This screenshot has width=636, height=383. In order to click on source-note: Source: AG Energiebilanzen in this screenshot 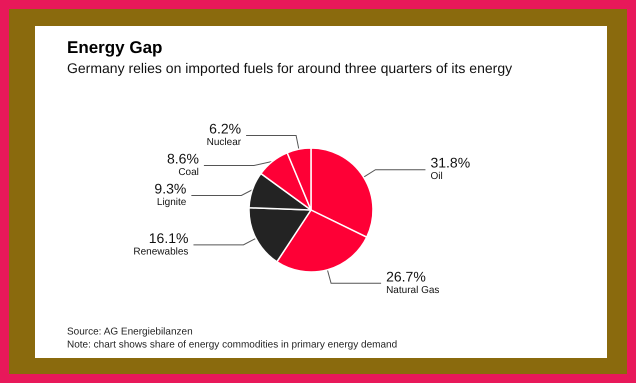, I will do `click(130, 332)`.